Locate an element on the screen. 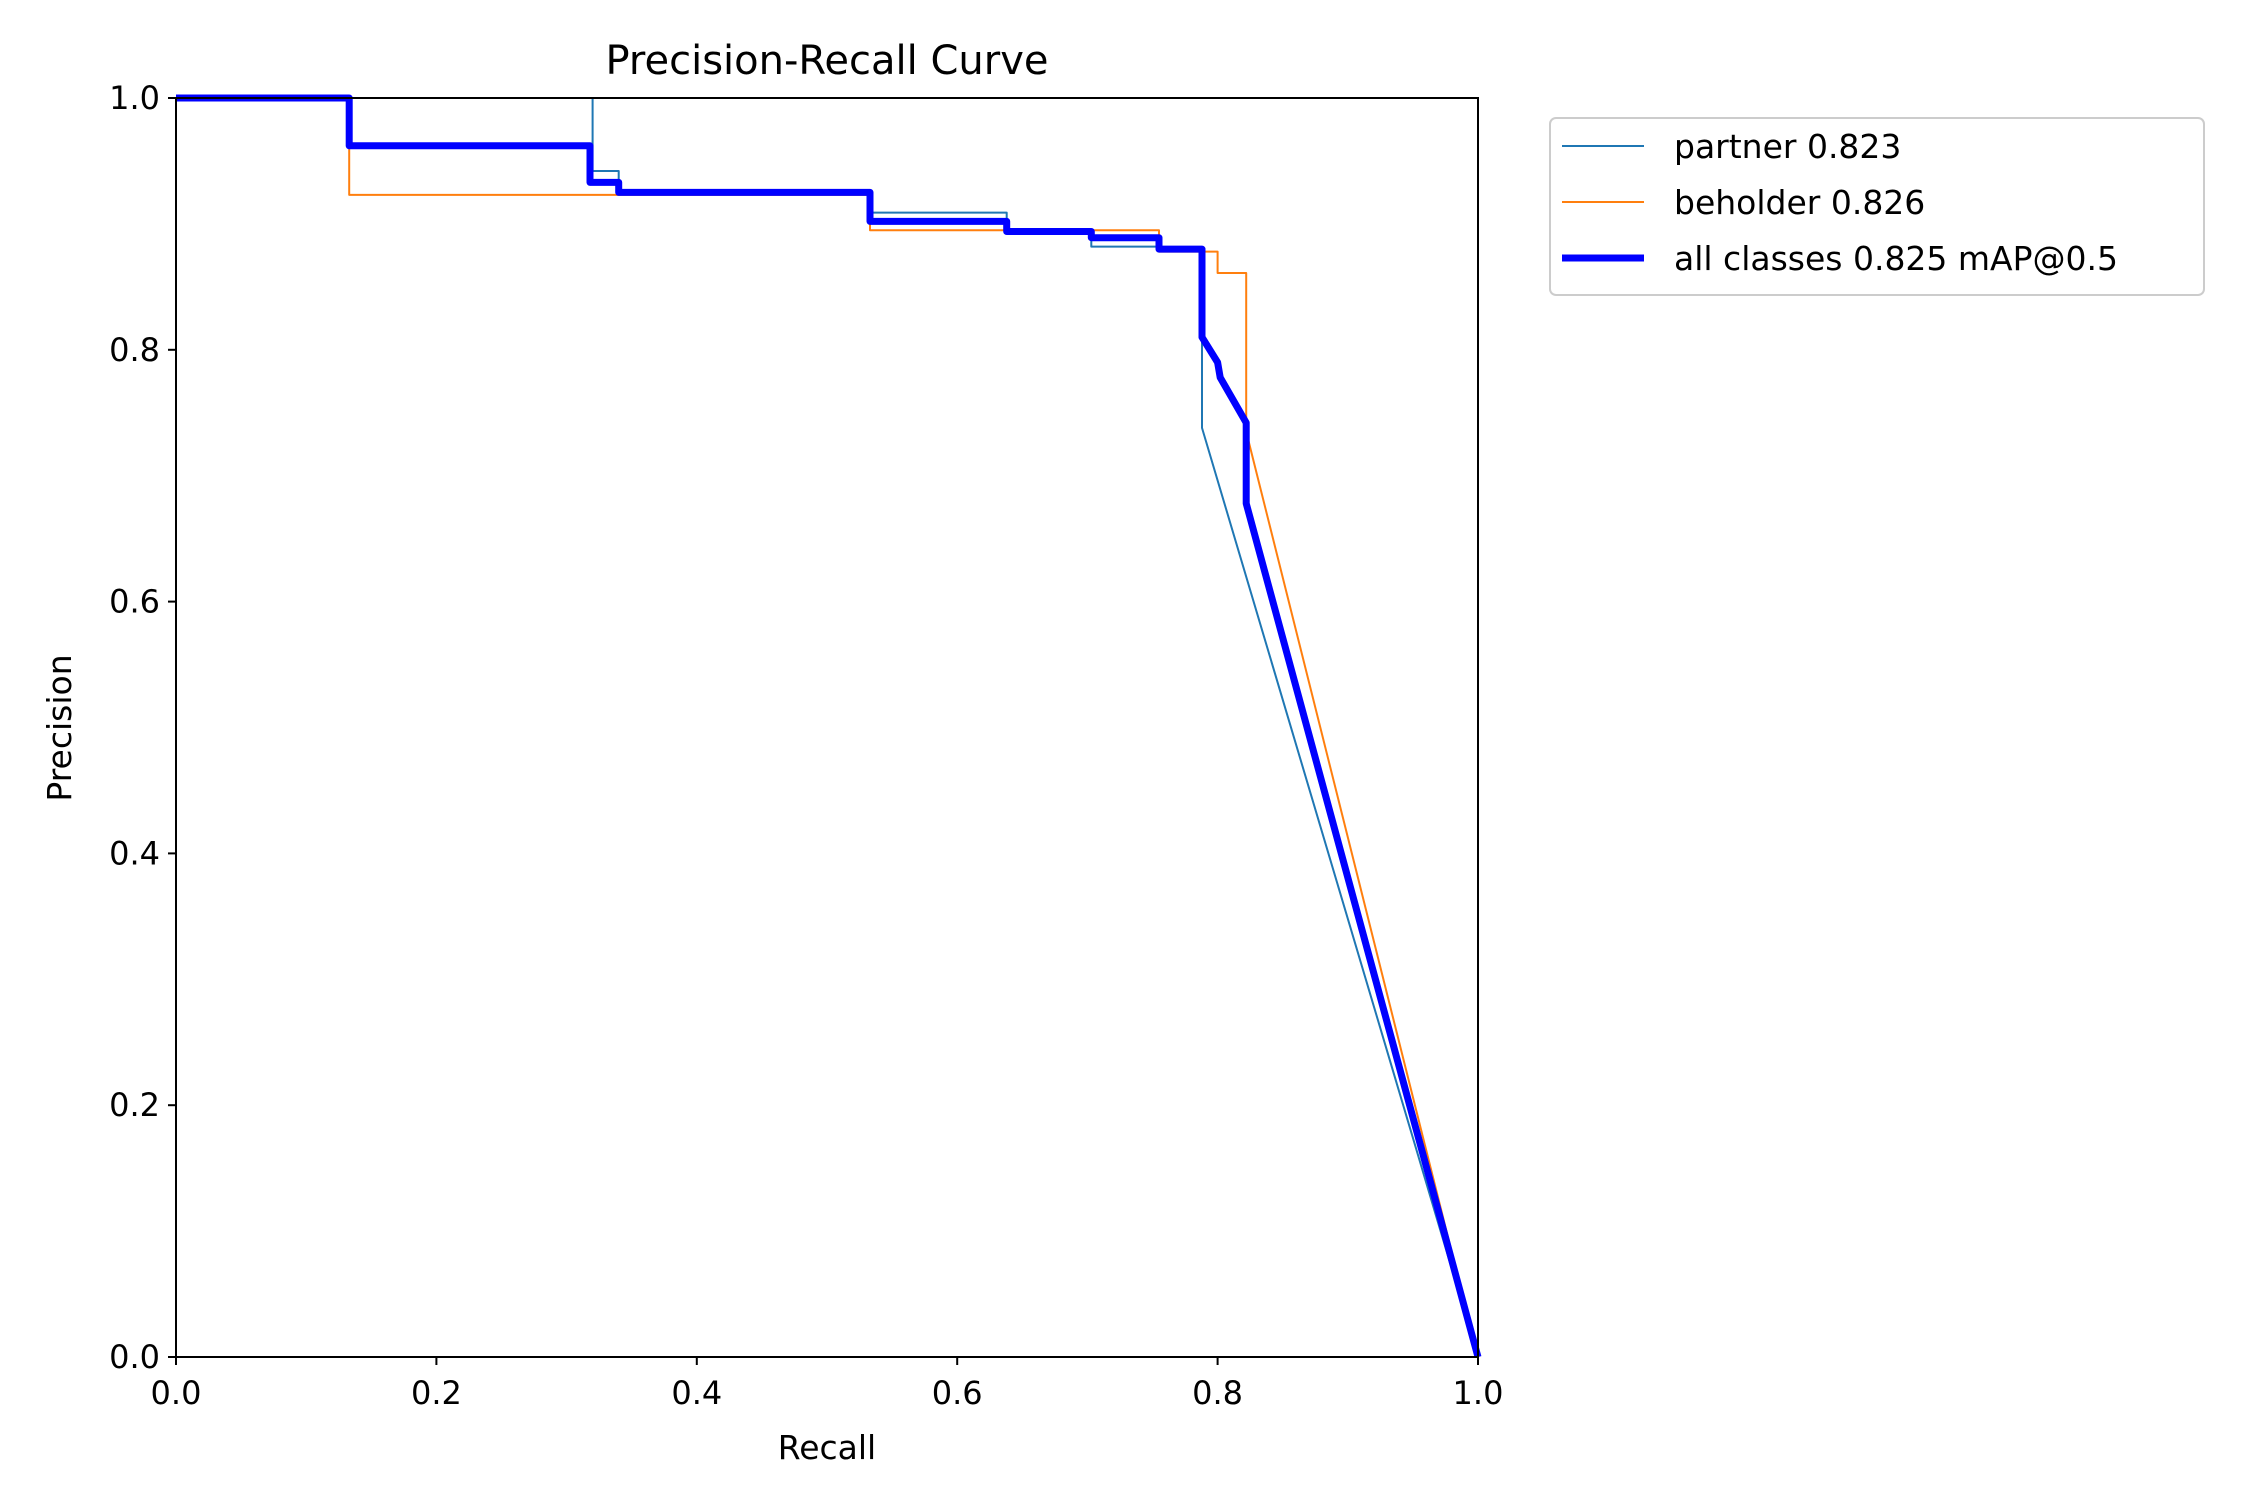 The image size is (2250, 1500). y-tick-label: 0.8 is located at coordinates (134, 350).